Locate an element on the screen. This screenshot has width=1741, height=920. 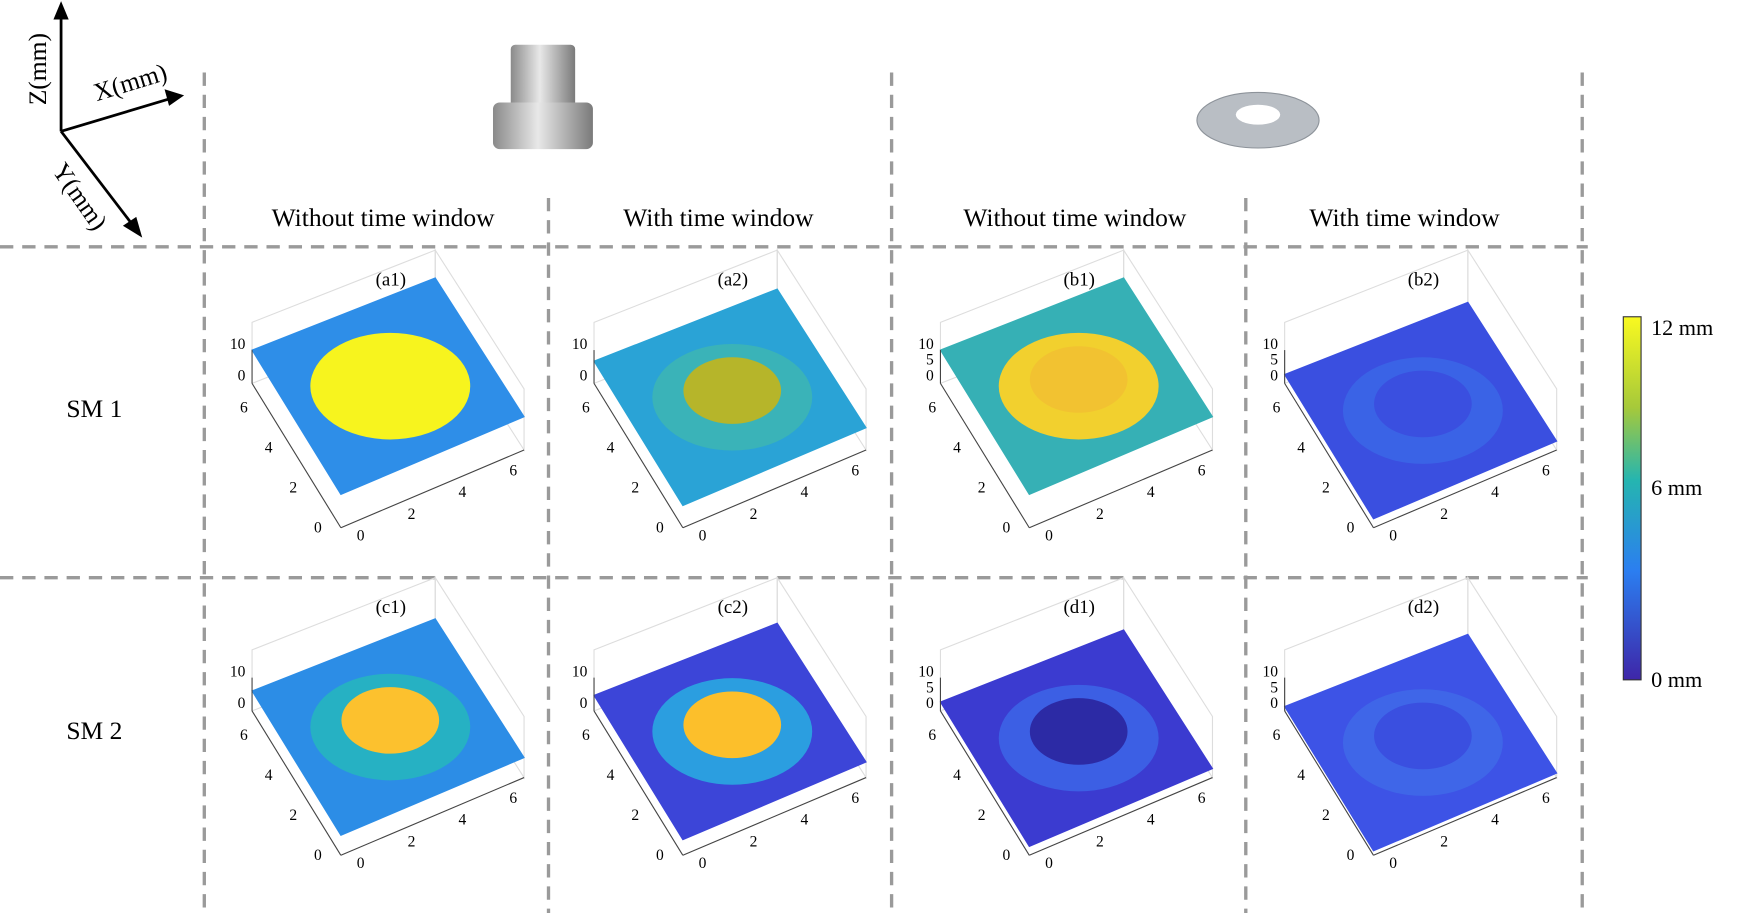
y-axis-label: Y(mm) is located at coordinates (79, 196).